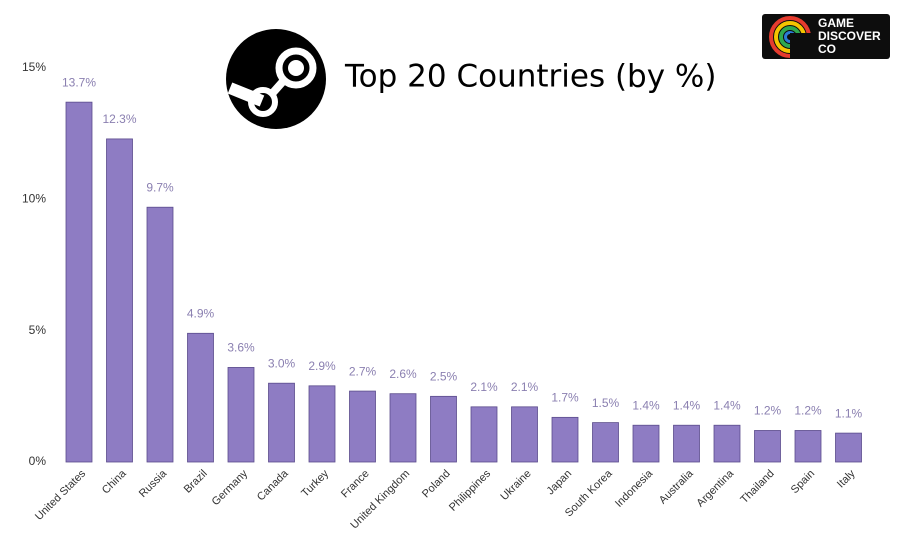 The height and width of the screenshot is (551, 901). Describe the element at coordinates (241, 348) in the screenshot. I see `value-label: 3.6%` at that location.